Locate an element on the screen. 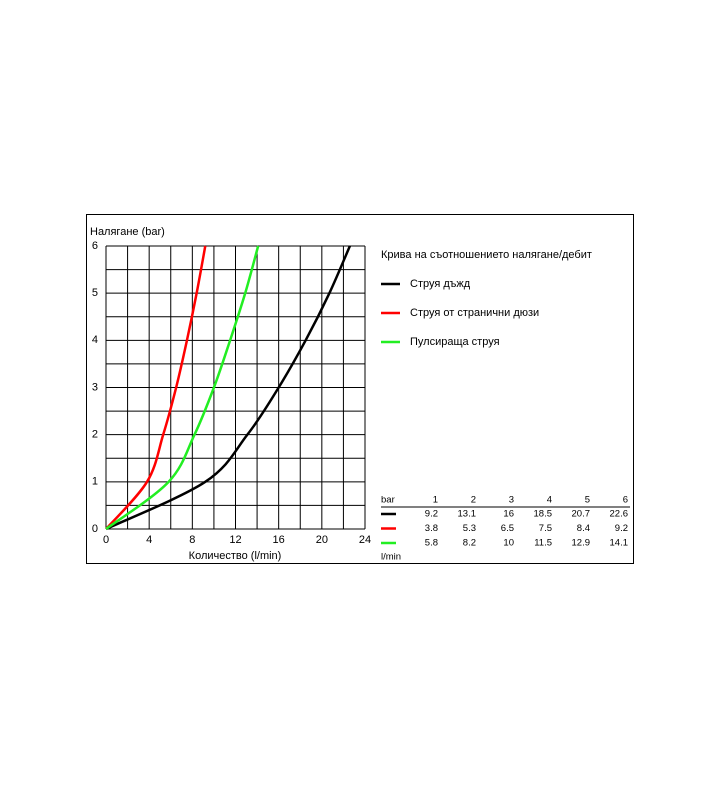  table-cell: 18.5 is located at coordinates (543, 514).